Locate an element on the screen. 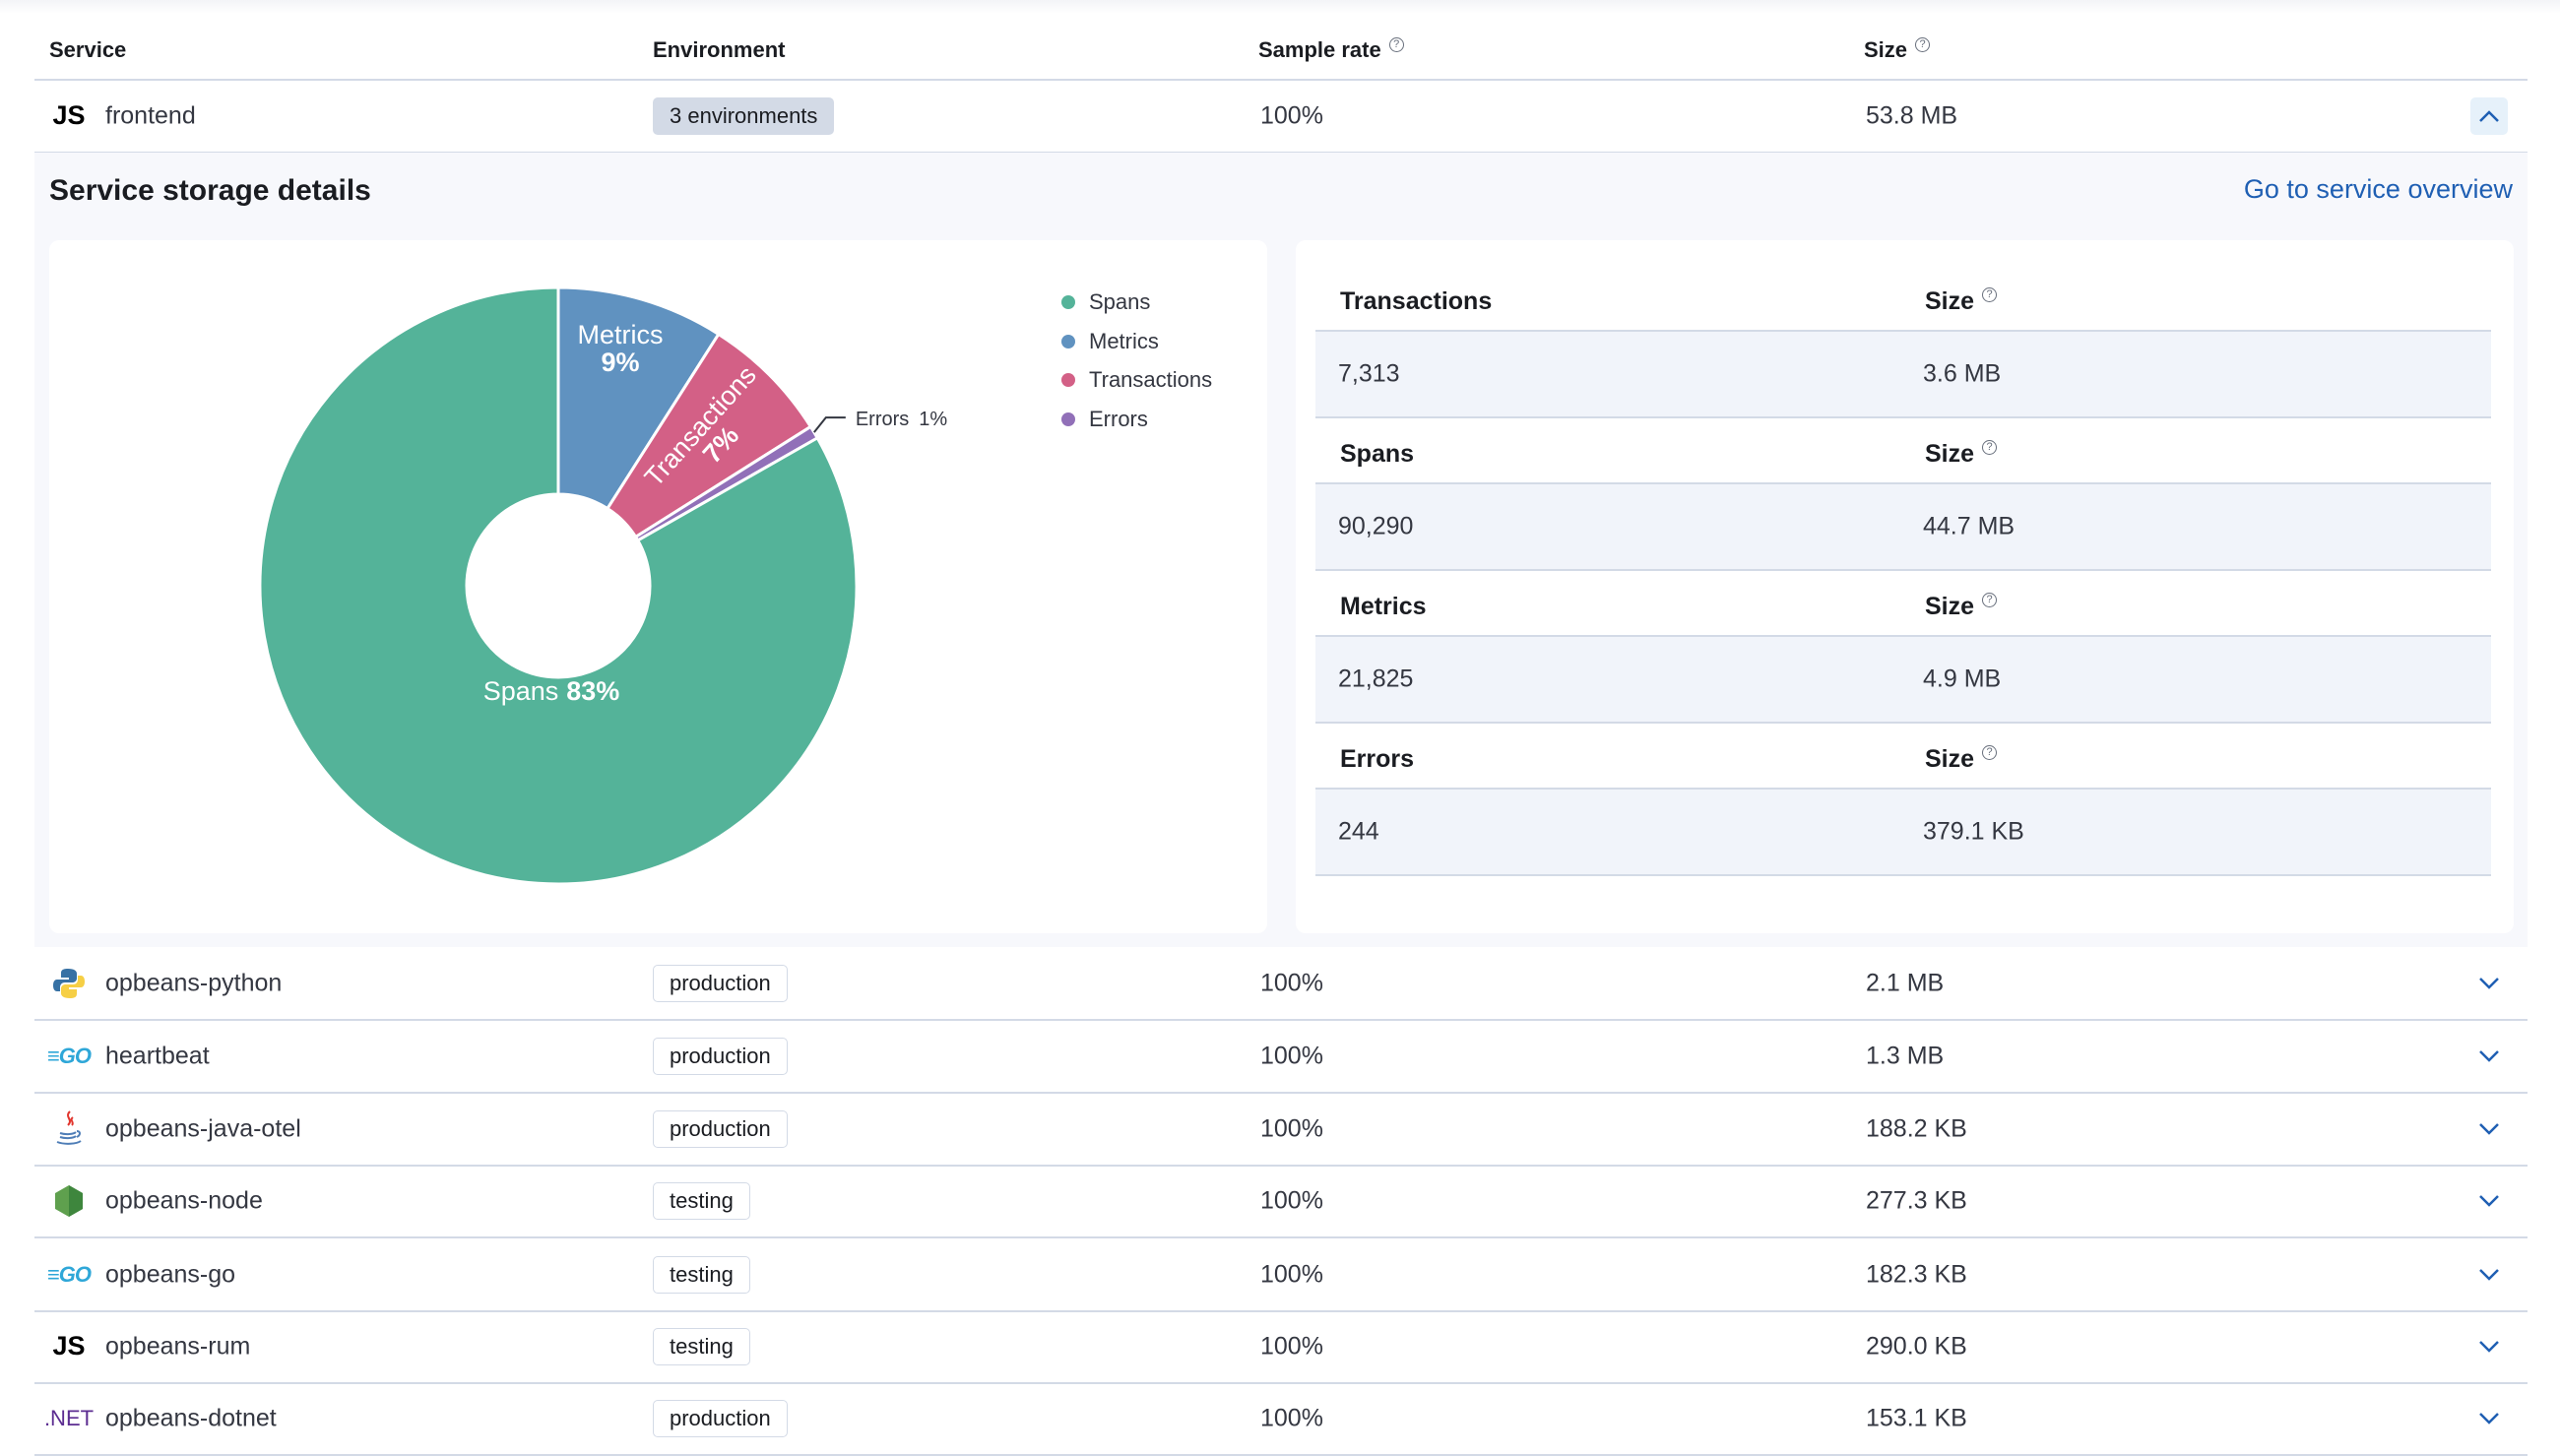 Image resolution: width=2560 pixels, height=1456 pixels. slice-label: Errors is located at coordinates (882, 419).